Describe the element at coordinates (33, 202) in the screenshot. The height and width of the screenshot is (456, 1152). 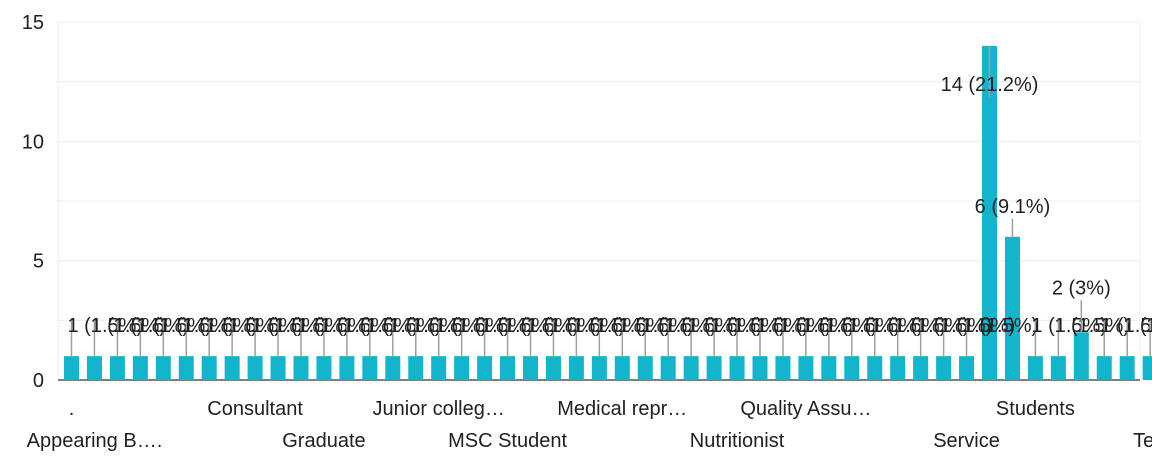
I see `y-axis-ticks: 0 5 10 15` at that location.